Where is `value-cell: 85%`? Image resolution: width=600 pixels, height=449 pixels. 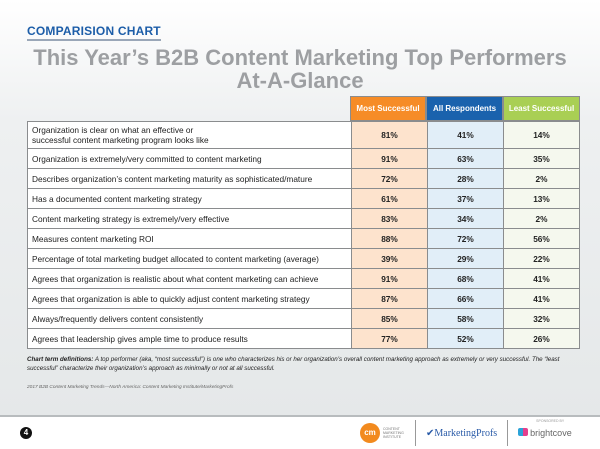 value-cell: 85% is located at coordinates (389, 318).